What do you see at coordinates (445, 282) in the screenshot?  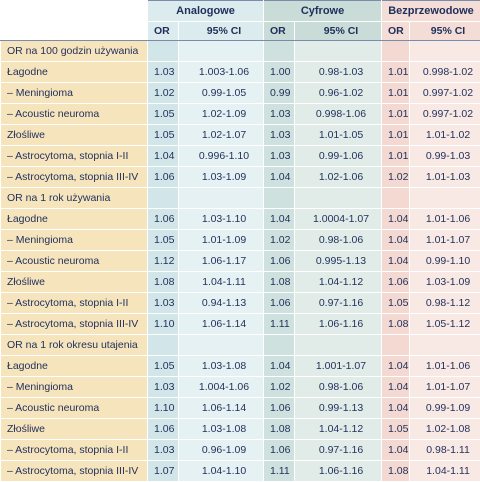 I see `bezprzewodowe-ci-value: 1.03-1.09` at bounding box center [445, 282].